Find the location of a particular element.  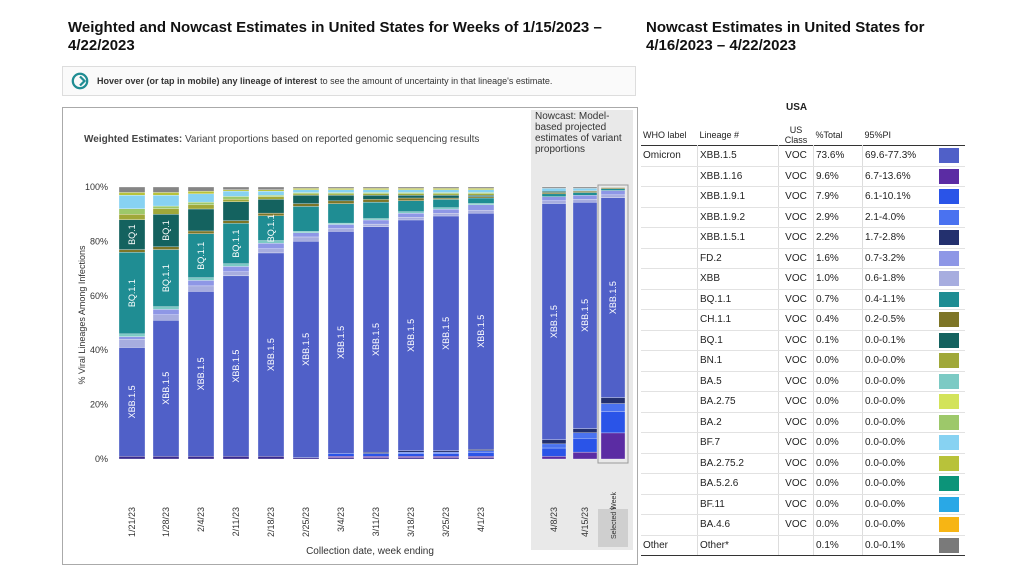

table-row: BQ.1 VOC 0.1% 0.0-0.1% is located at coordinates (803, 340).